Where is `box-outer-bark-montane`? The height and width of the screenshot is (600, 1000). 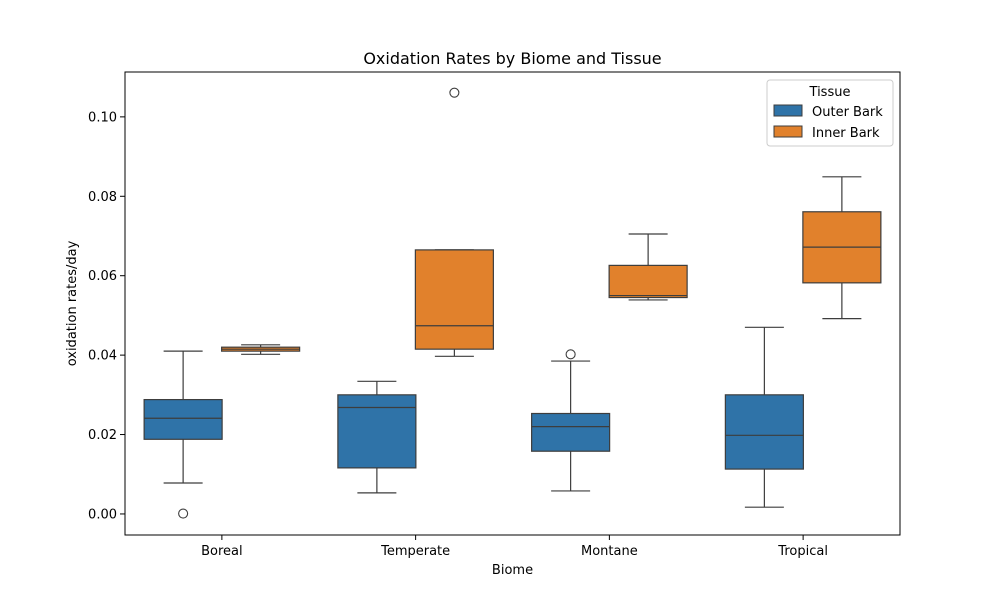 box-outer-bark-montane is located at coordinates (571, 420).